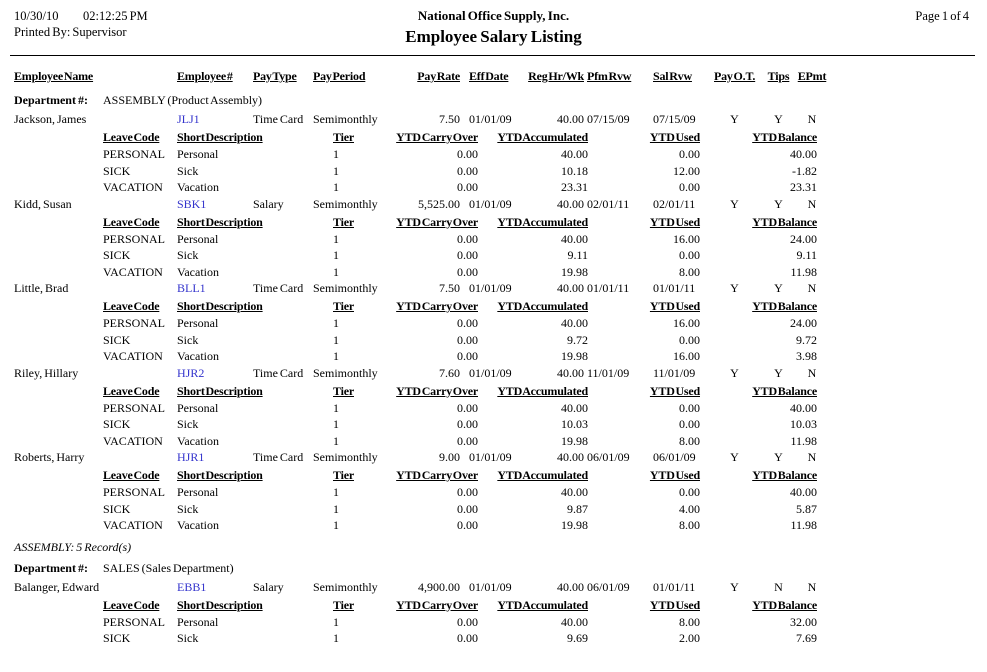 This screenshot has height=672, width=987. What do you see at coordinates (437, 390) in the screenshot?
I see `col-ytd-carry-over: YTD Carry Over` at bounding box center [437, 390].